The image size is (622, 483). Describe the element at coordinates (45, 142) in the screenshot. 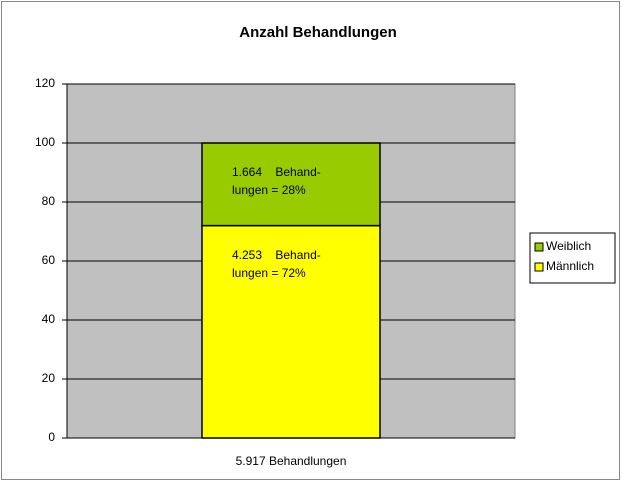

I see `y-tick-label: 100` at that location.